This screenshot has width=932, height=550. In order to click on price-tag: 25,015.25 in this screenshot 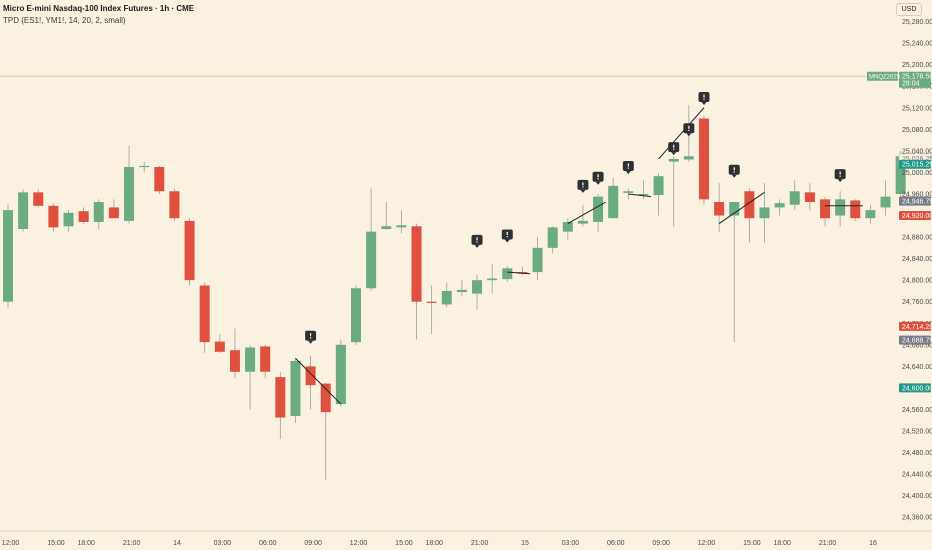, I will do `click(915, 164)`.